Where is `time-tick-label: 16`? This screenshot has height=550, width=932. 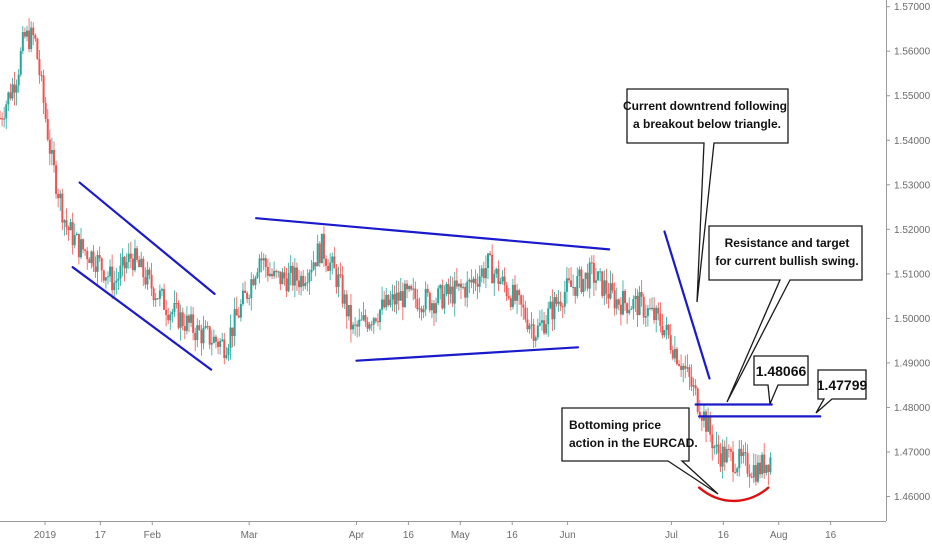 time-tick-label: 16 is located at coordinates (409, 535).